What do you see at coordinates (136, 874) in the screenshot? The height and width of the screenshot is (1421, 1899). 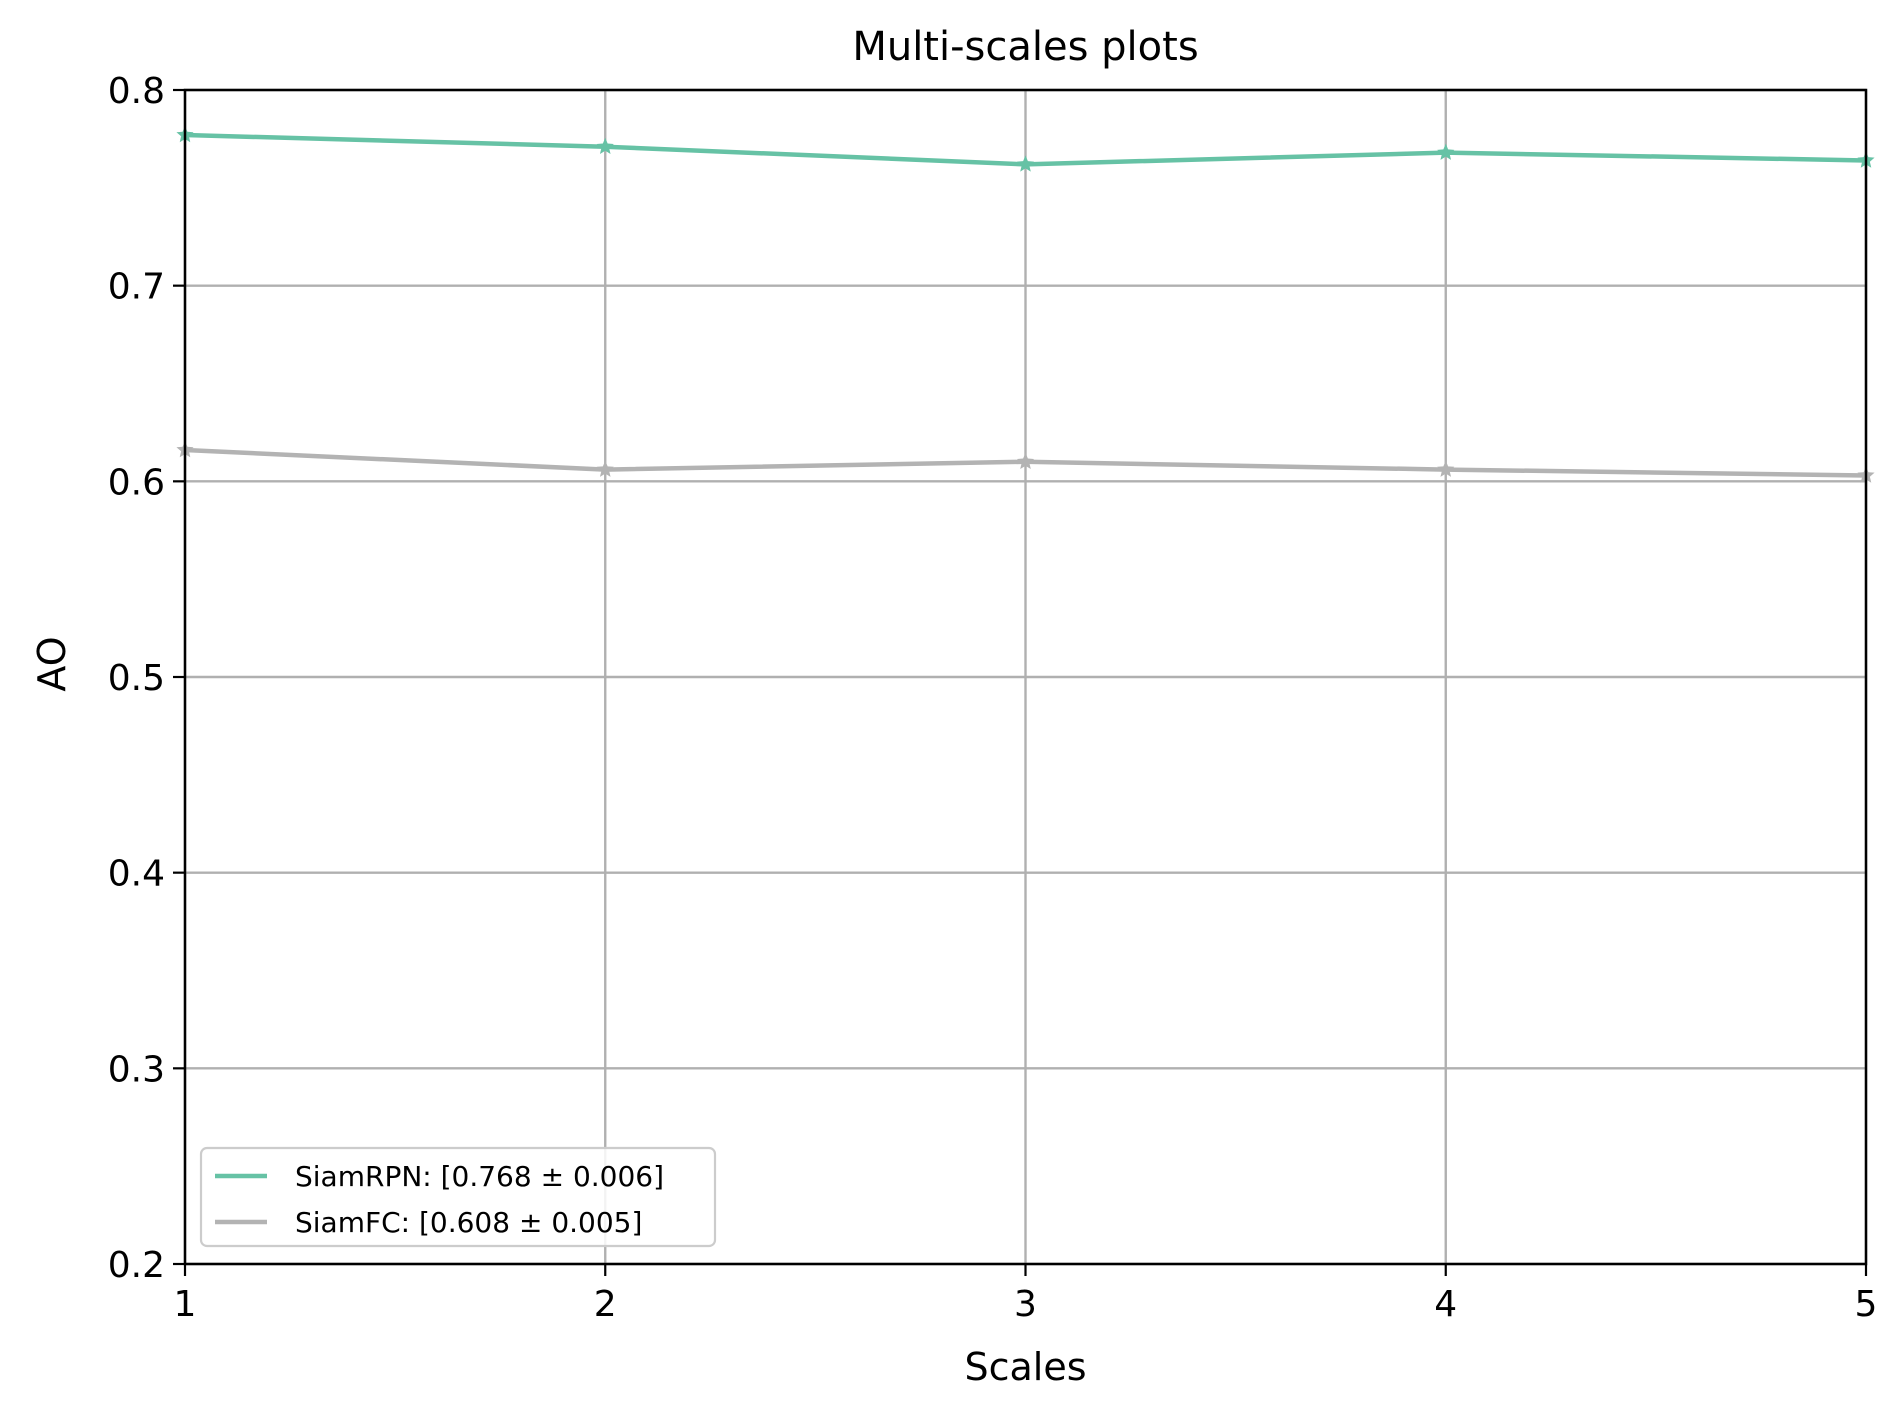 I see `y-tick-label: 0.4` at bounding box center [136, 874].